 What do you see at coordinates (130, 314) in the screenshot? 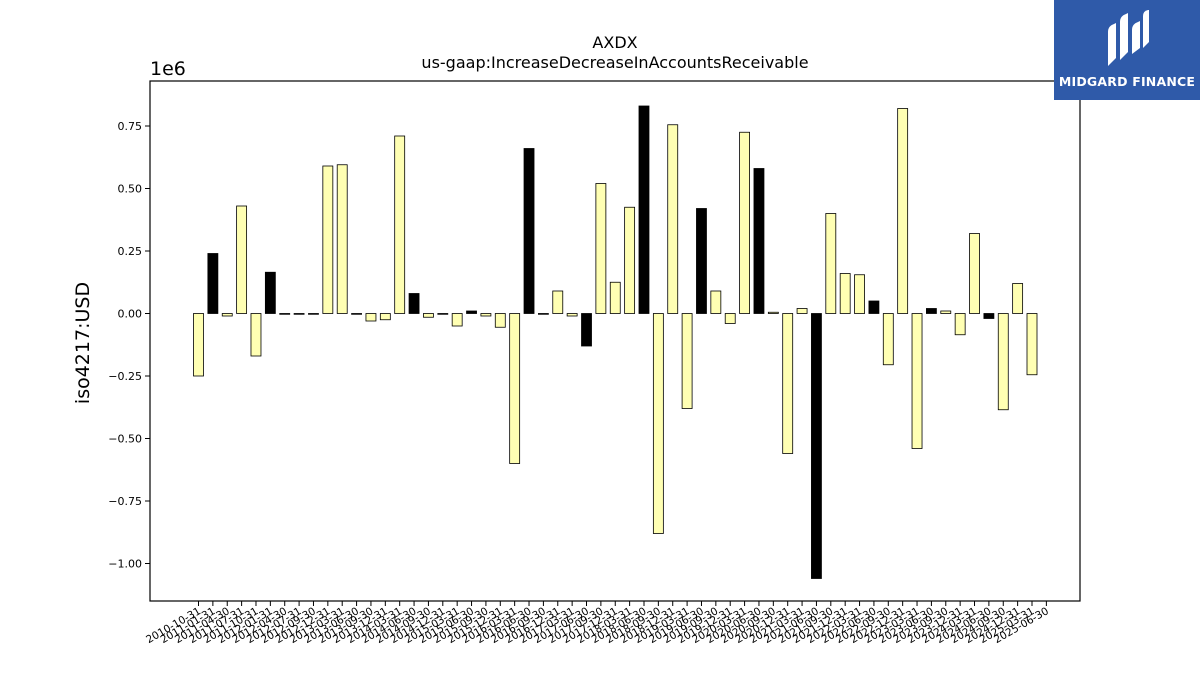
I see `y-tick-label: 0.00` at bounding box center [130, 314].